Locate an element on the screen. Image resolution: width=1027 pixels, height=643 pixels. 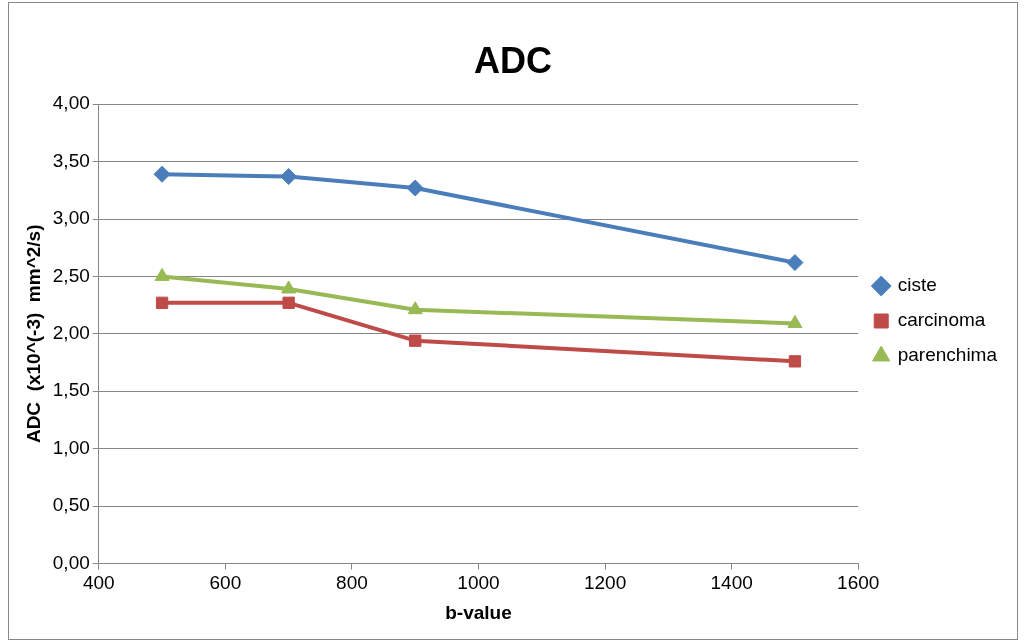
y-tick-label: 2,00 is located at coordinates (71, 333).